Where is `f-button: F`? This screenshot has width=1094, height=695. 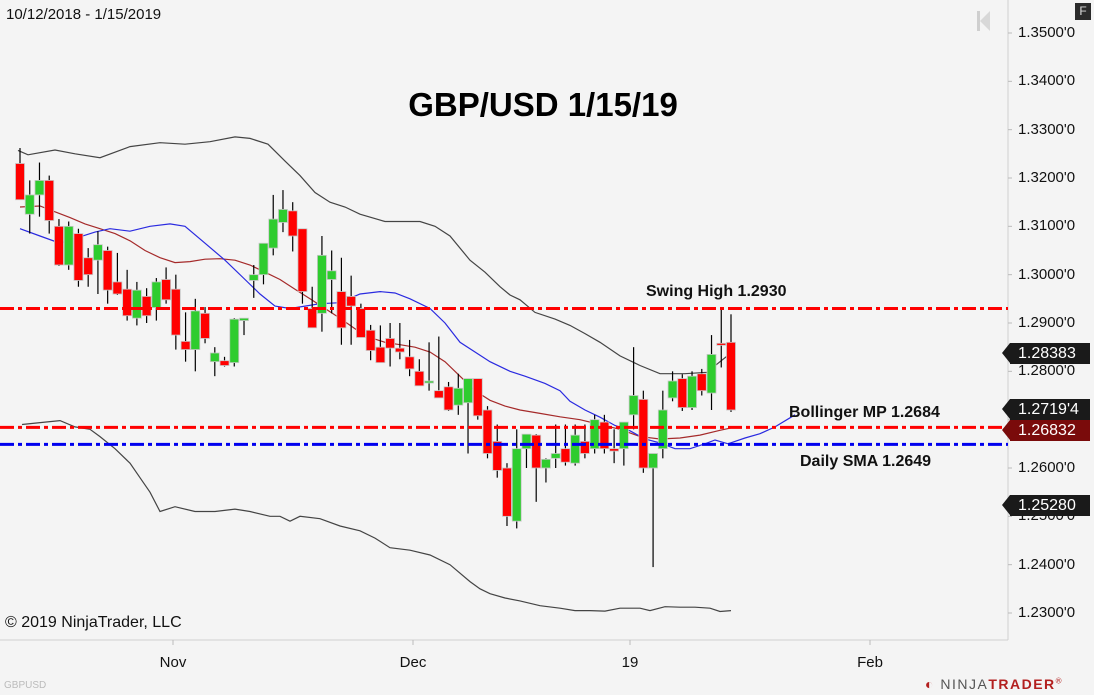
f-button: F is located at coordinates (1083, 11).